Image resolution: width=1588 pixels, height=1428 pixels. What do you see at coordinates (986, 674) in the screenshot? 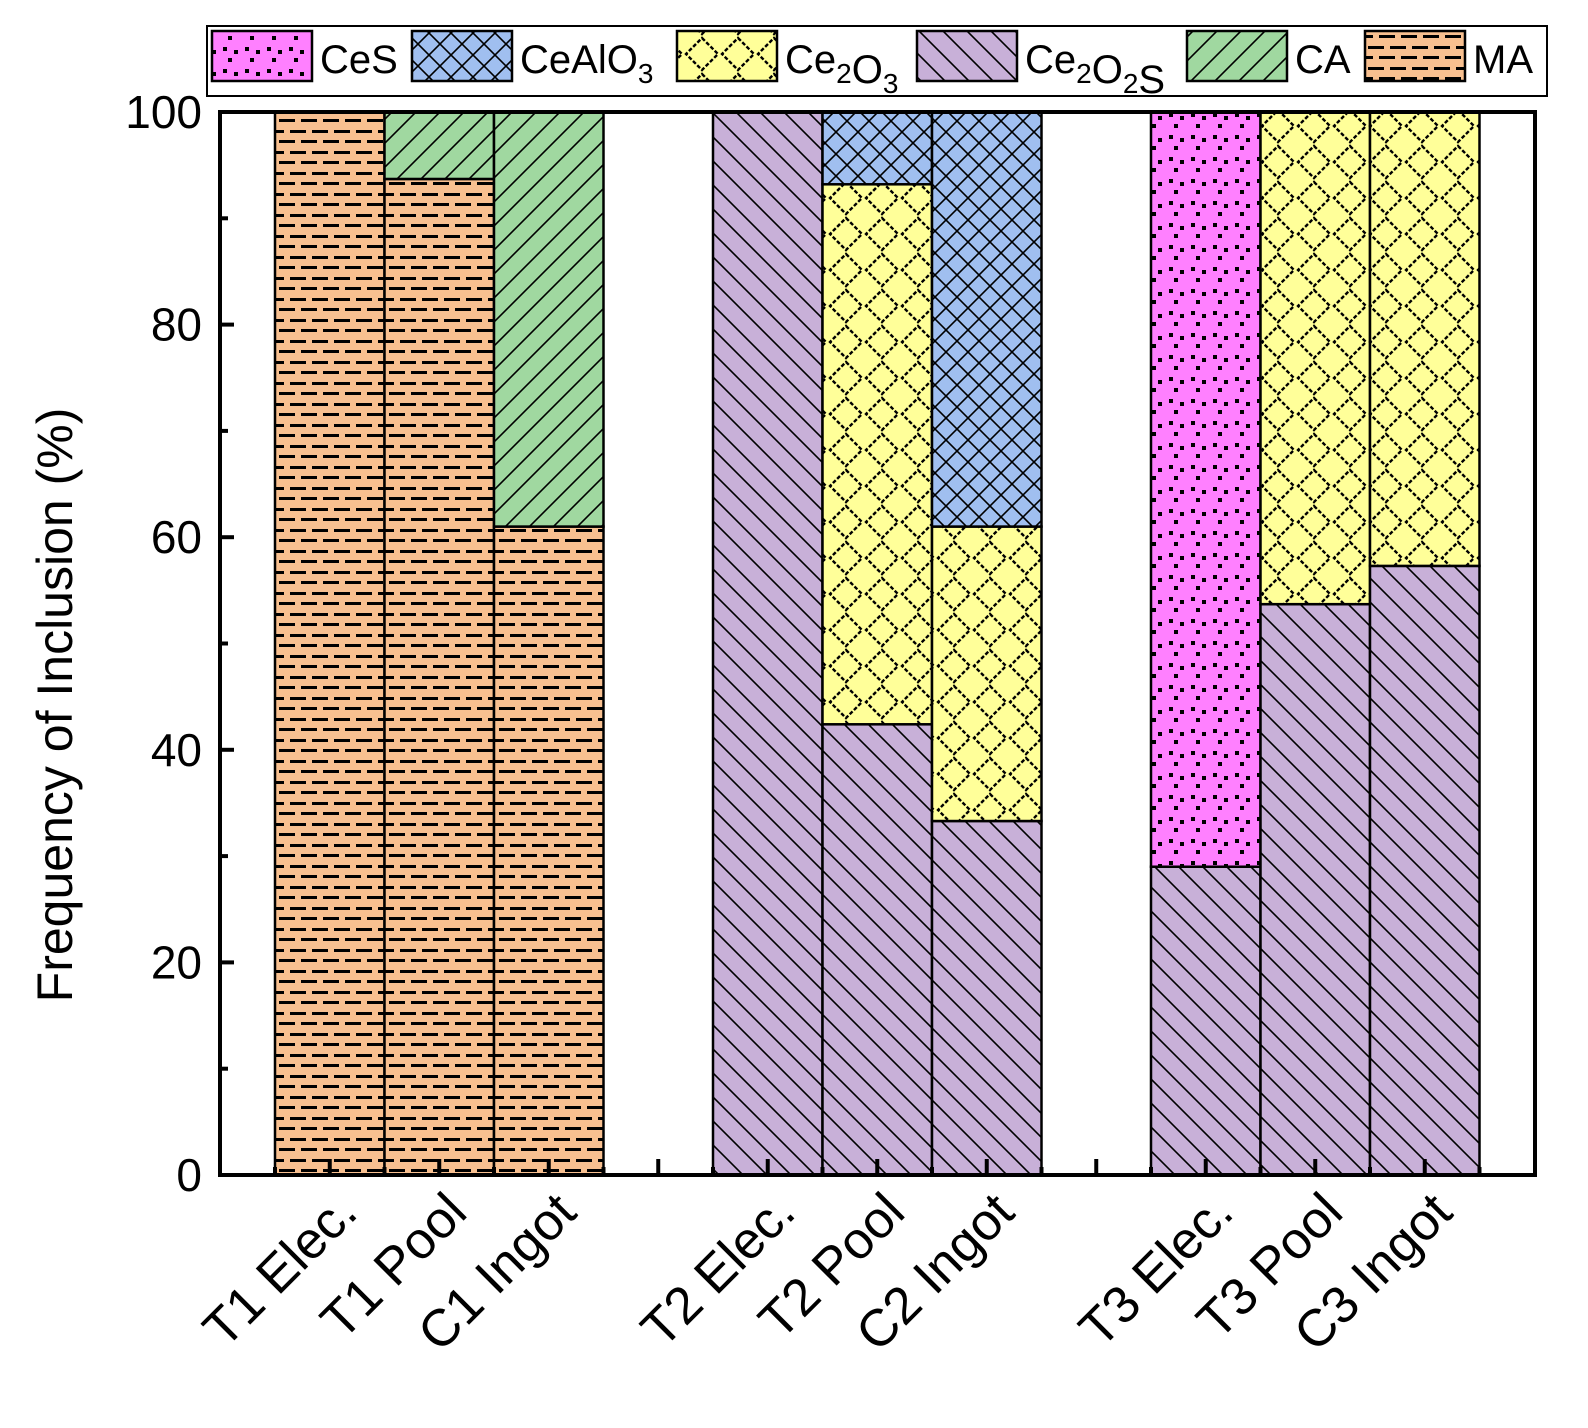
I see `bar-Ce2O3-C2-Ingot` at bounding box center [986, 674].